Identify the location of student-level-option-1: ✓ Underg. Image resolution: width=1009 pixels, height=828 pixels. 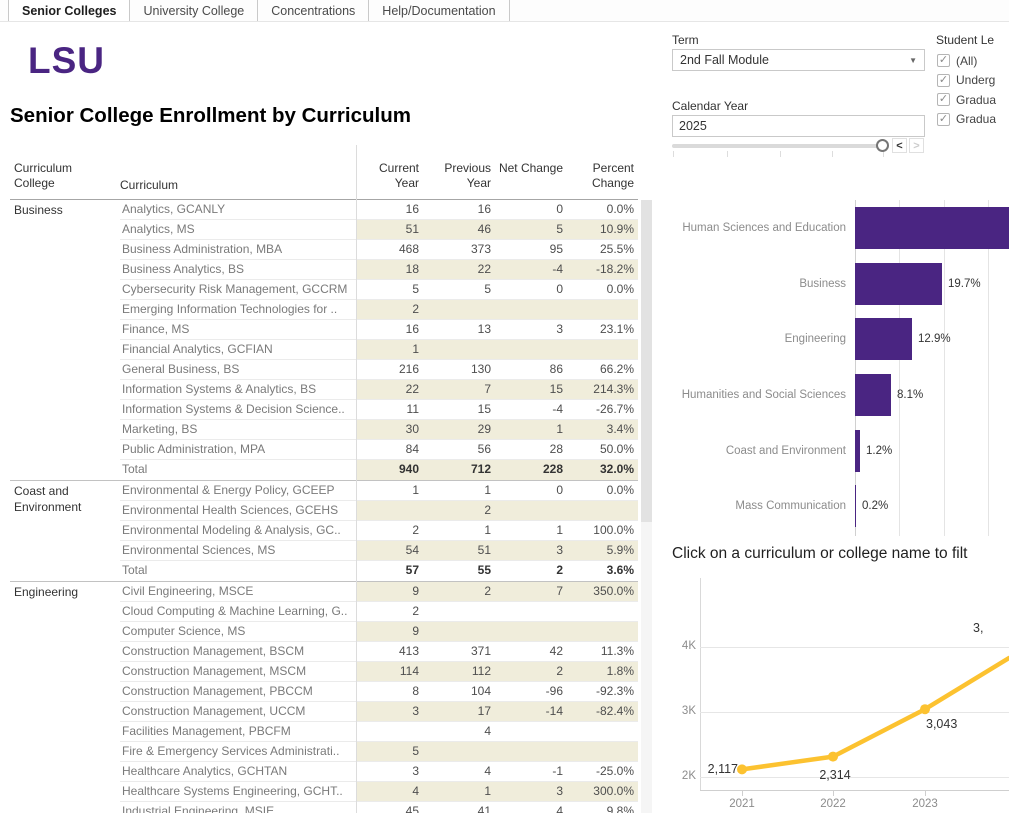
(973, 81).